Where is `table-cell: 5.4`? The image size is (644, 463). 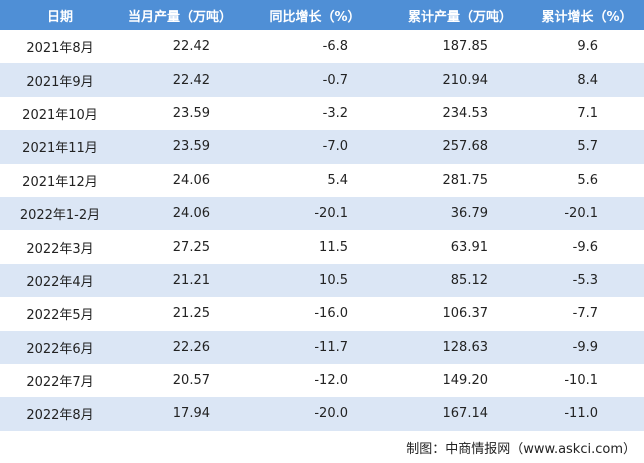 table-cell: 5.4 is located at coordinates (337, 180).